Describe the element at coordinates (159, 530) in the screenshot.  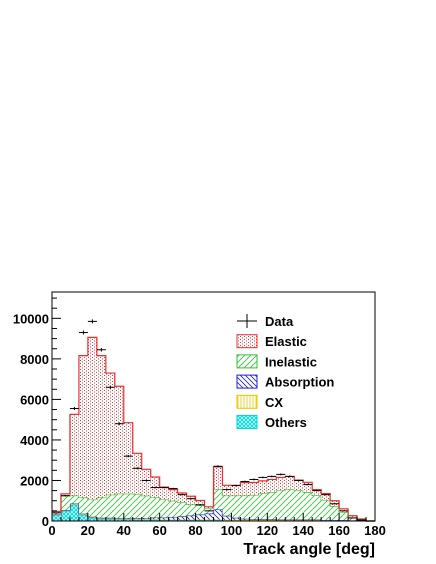
I see `x-tick-label-60: 60` at that location.